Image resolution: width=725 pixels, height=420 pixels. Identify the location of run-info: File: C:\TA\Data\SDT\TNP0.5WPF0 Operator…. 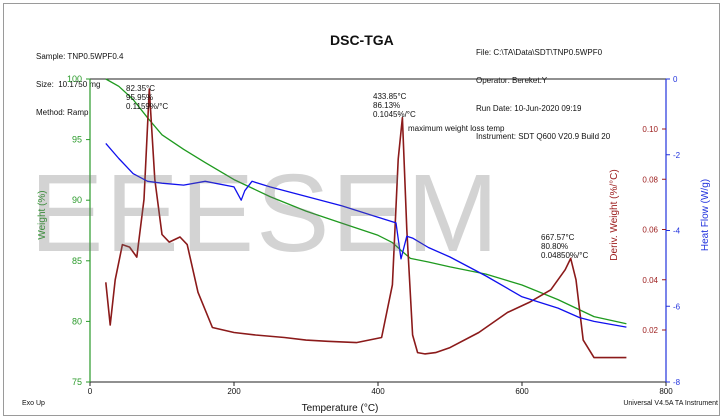
(543, 90).